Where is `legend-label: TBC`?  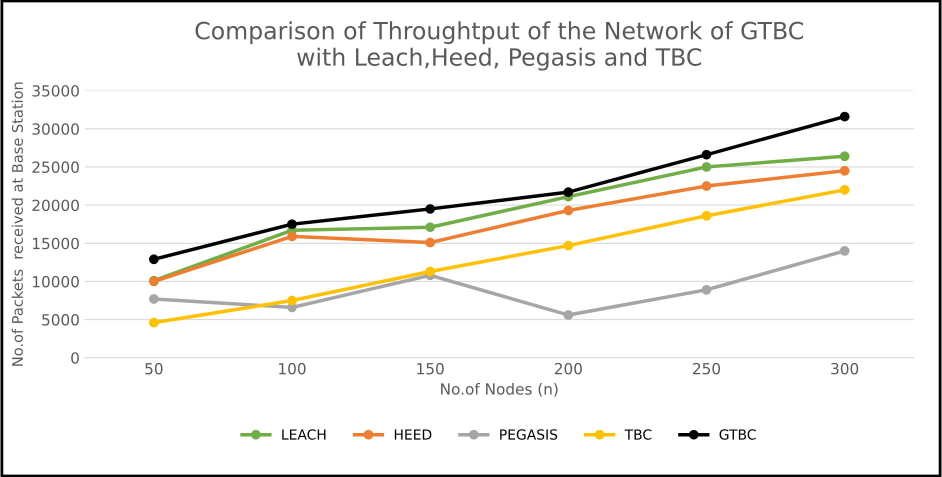
legend-label: TBC is located at coordinates (638, 434).